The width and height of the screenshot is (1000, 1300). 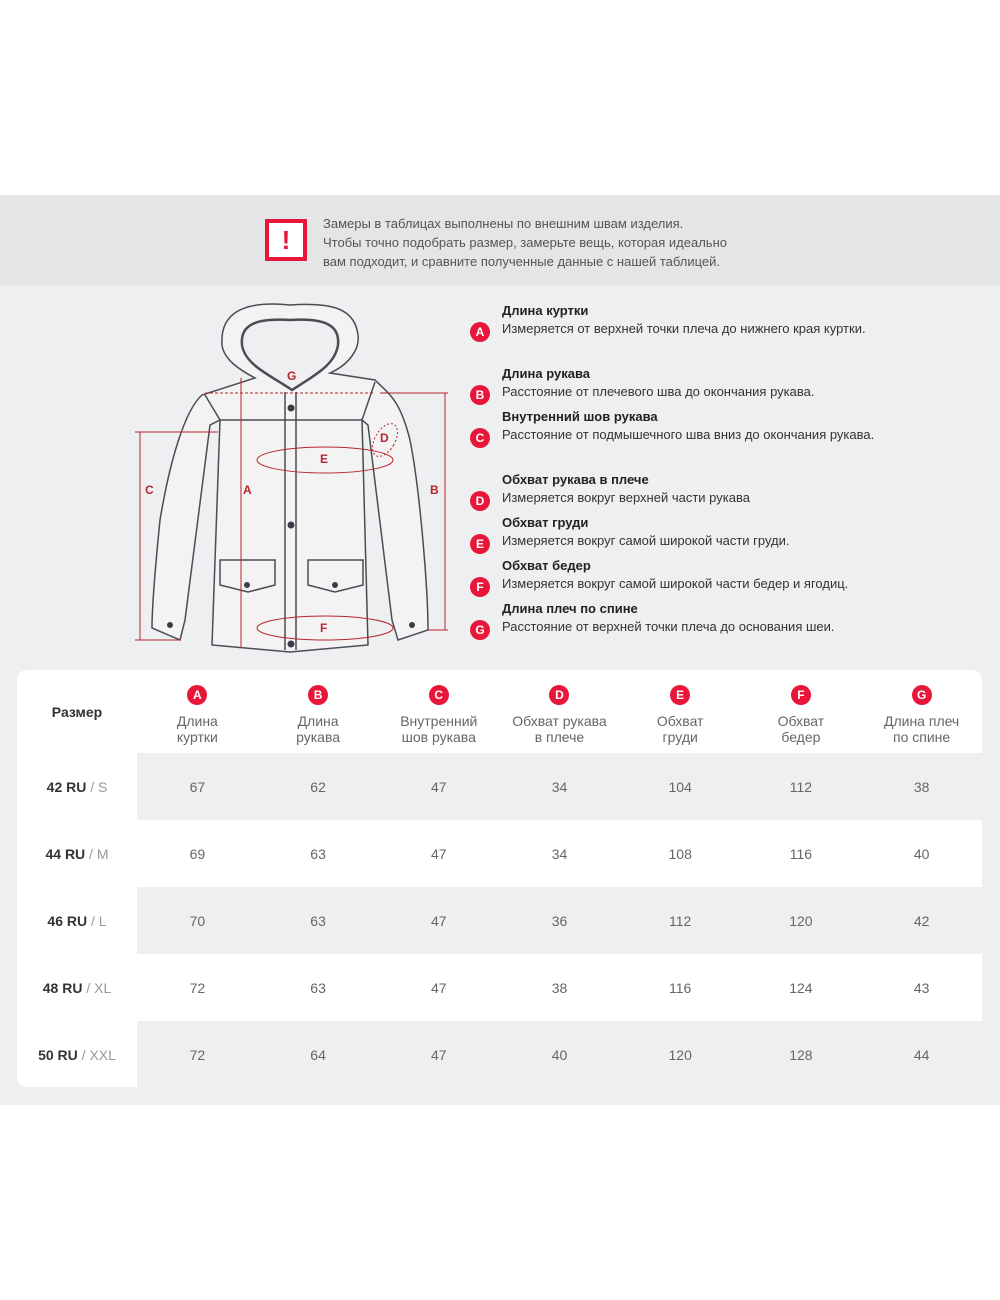 What do you see at coordinates (480, 544) in the screenshot?
I see `badge-e: E` at bounding box center [480, 544].